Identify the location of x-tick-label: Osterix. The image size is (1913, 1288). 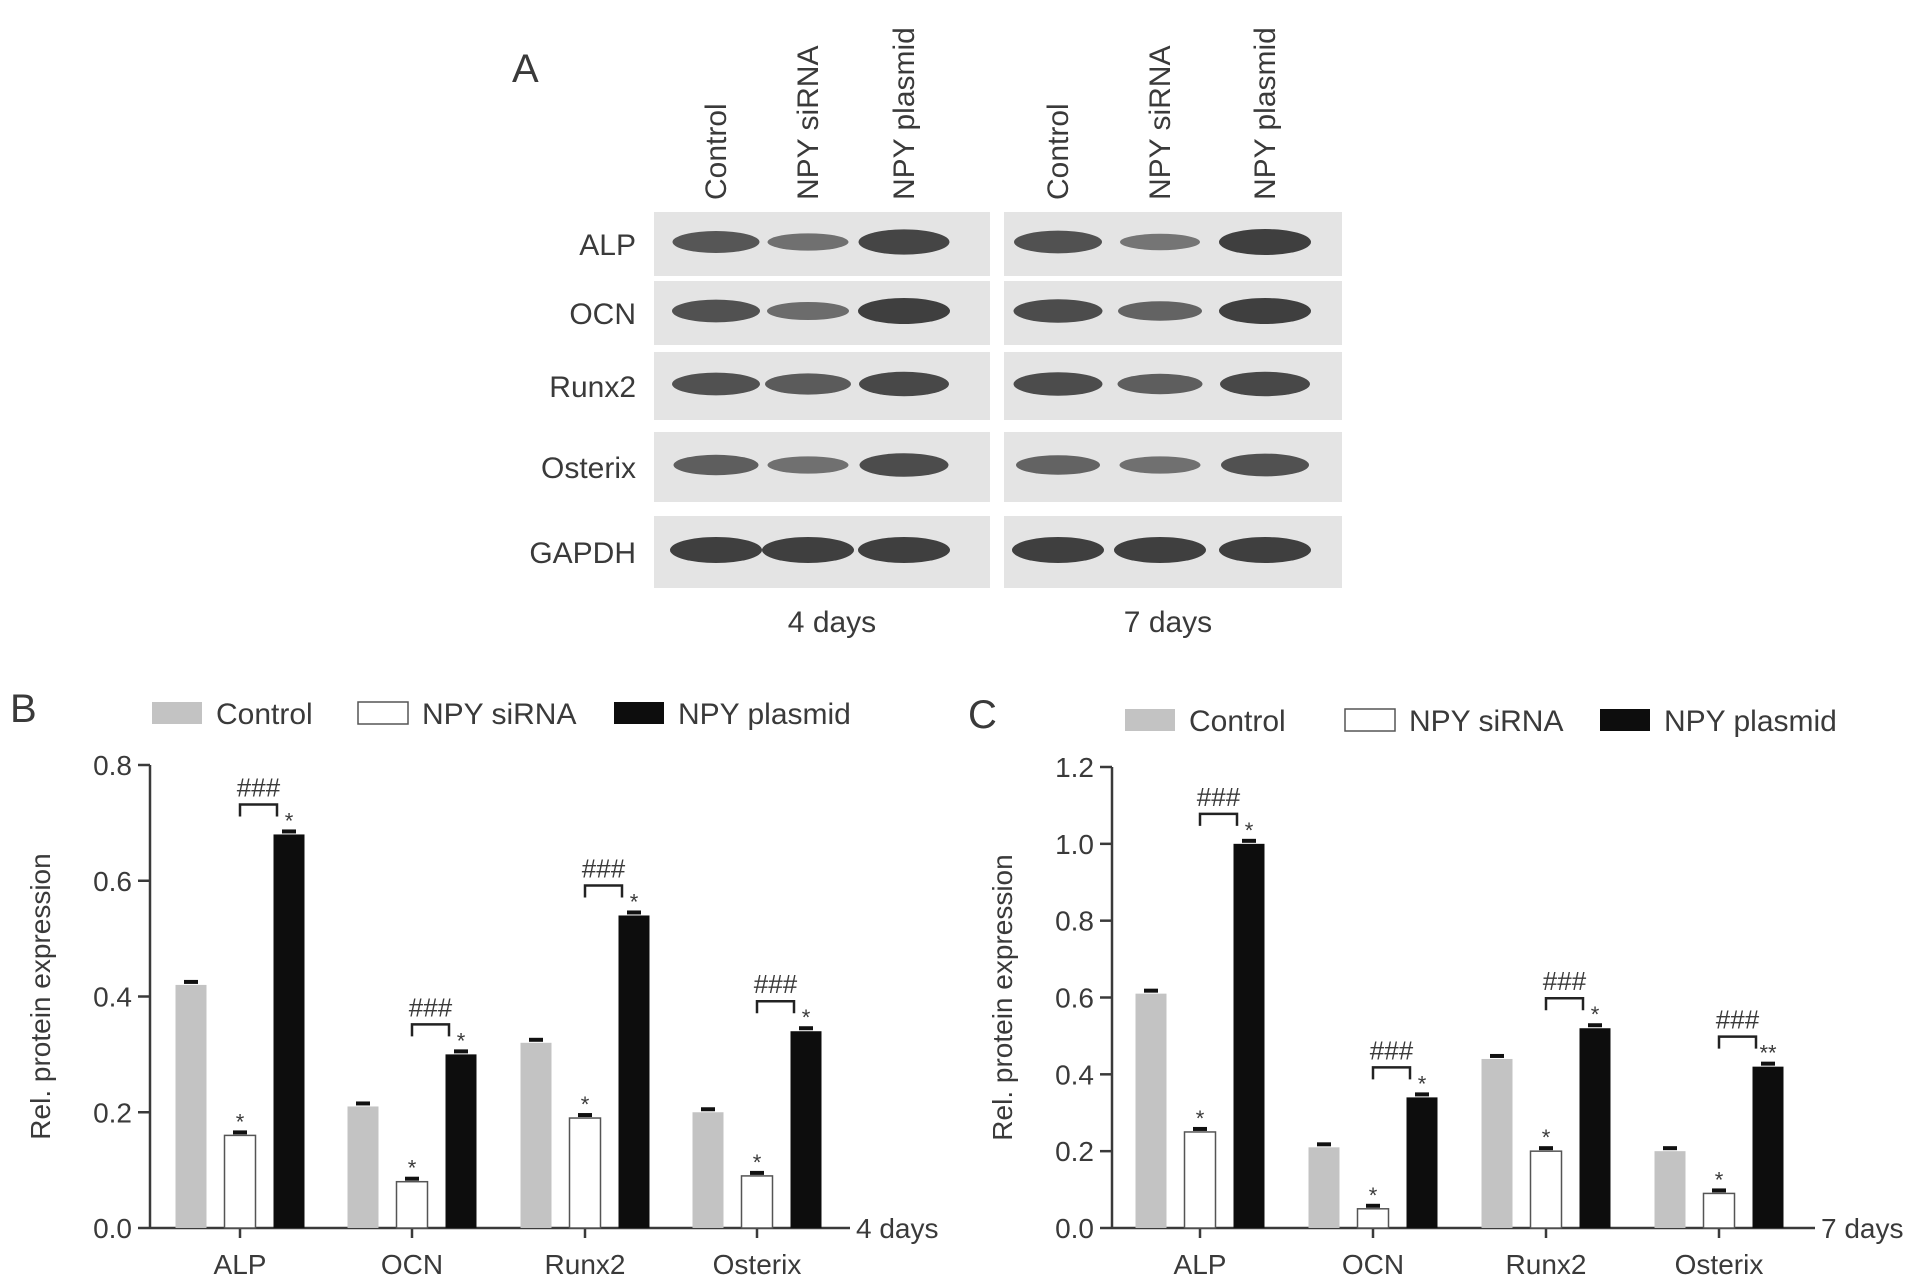
(757, 1264).